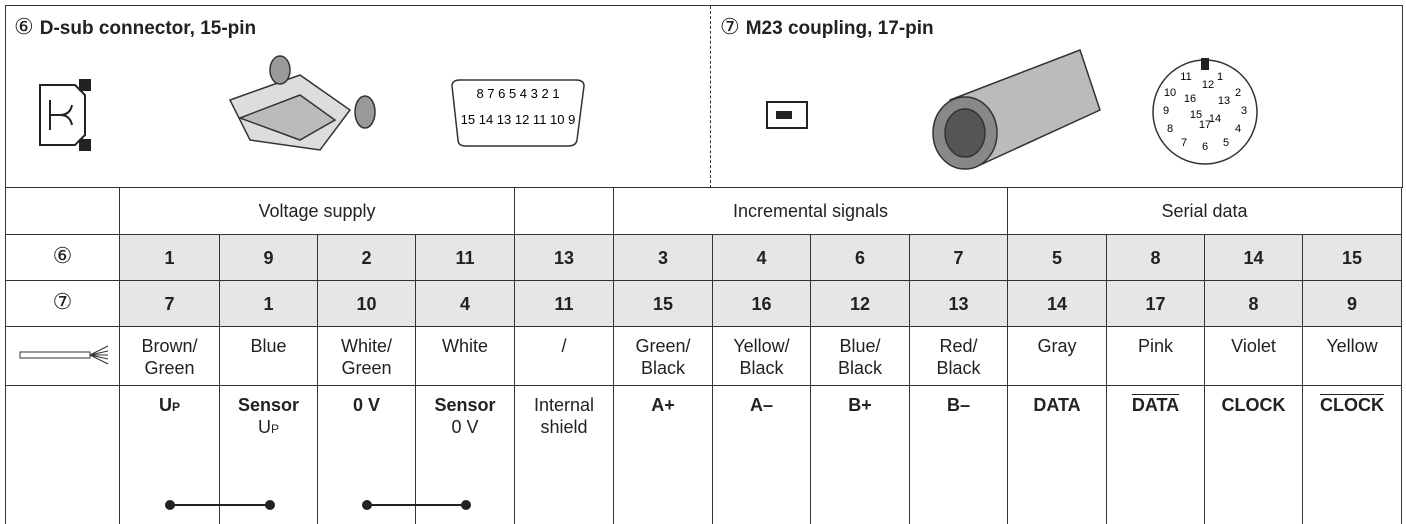 This screenshot has height=524, width=1406. What do you see at coordinates (317, 211) in the screenshot?
I see `group-label: Voltage supply` at bounding box center [317, 211].